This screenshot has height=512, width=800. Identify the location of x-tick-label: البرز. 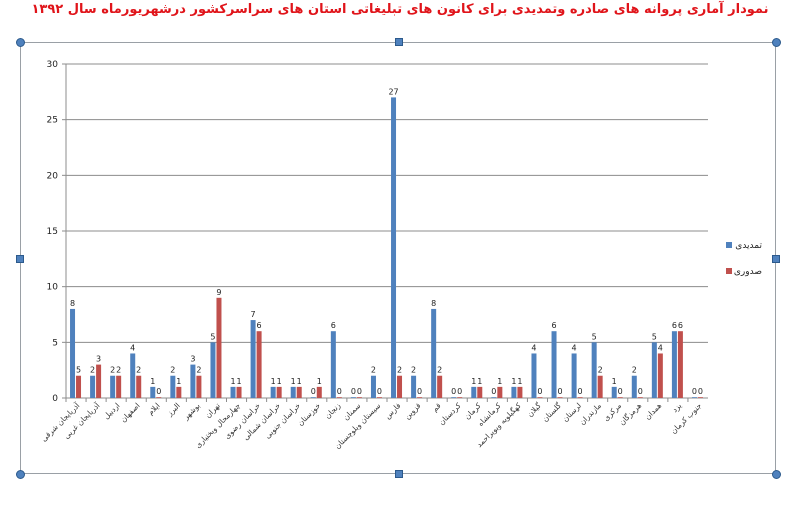
(173, 409).